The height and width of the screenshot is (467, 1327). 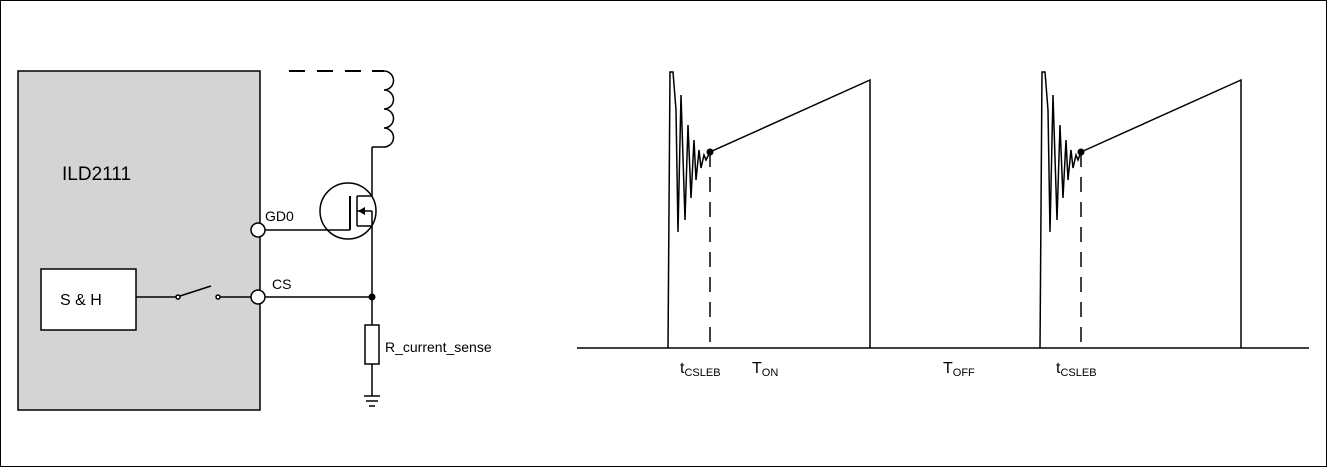 What do you see at coordinates (1076, 369) in the screenshot?
I see `tcsleb-label-2: tCSLEB` at bounding box center [1076, 369].